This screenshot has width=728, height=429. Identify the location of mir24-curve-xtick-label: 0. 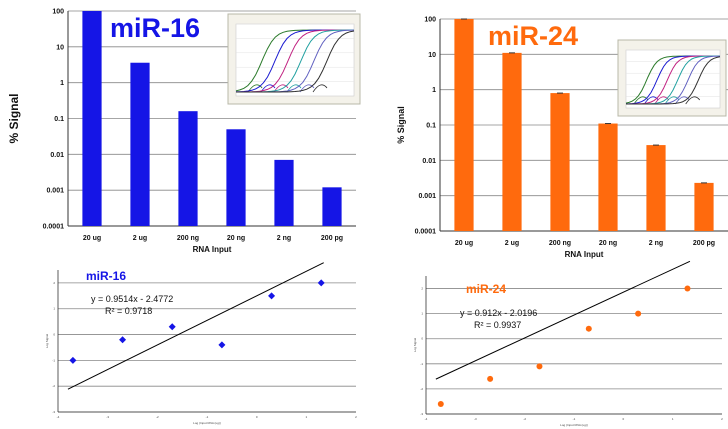
(623, 419).